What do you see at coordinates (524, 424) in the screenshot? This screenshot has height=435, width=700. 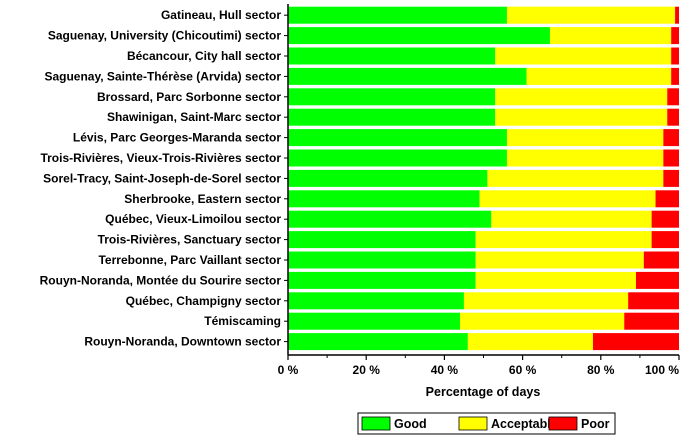 I see `legend-label-acceptable: Acceptable` at bounding box center [524, 424].